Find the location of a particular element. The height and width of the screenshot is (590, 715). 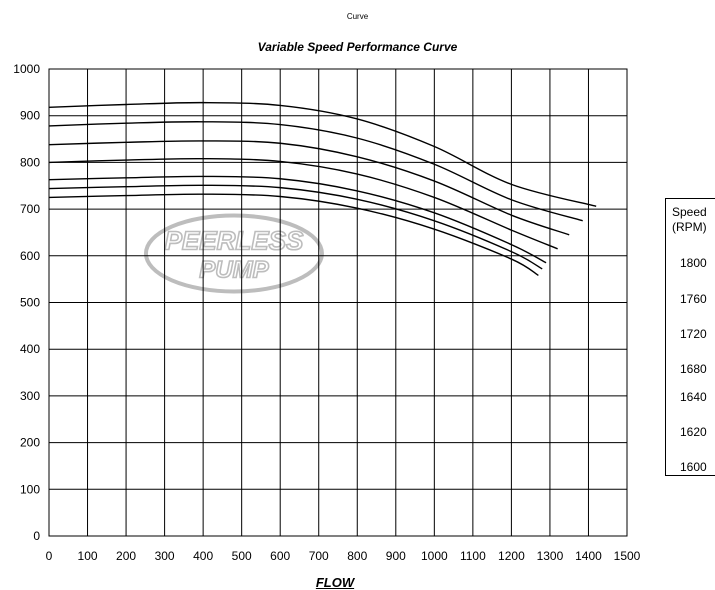

x-tick-label: 300 is located at coordinates (165, 556).